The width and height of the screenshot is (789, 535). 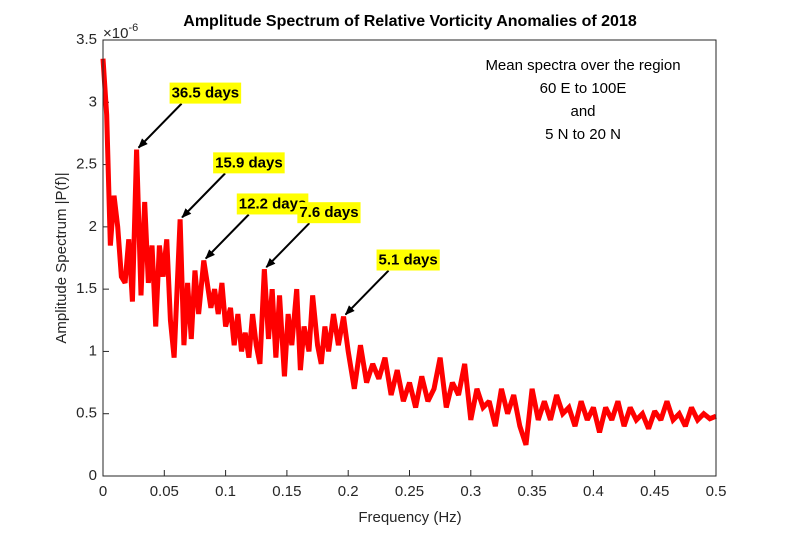 What do you see at coordinates (86, 413) in the screenshot?
I see `y-tick-label: 0.5` at bounding box center [86, 413].